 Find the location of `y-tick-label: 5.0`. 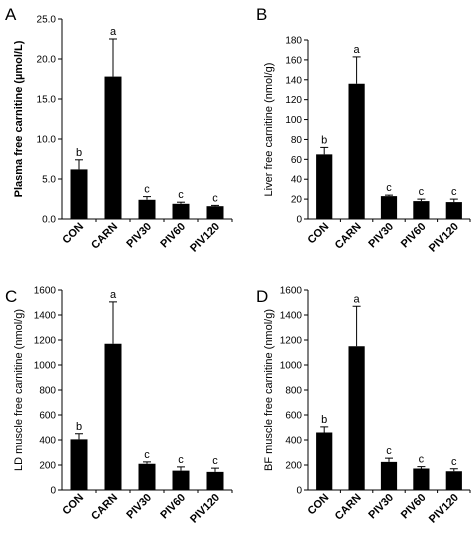

y-tick-label: 5.0 is located at coordinates (49, 180).